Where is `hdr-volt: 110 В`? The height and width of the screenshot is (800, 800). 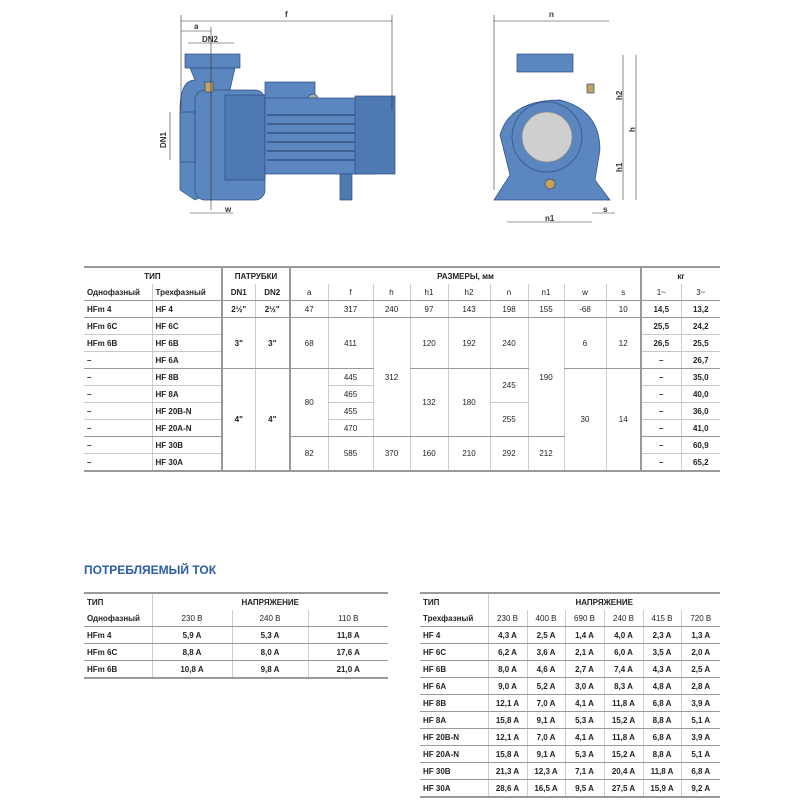
hdr-volt: 110 В is located at coordinates (347, 618).